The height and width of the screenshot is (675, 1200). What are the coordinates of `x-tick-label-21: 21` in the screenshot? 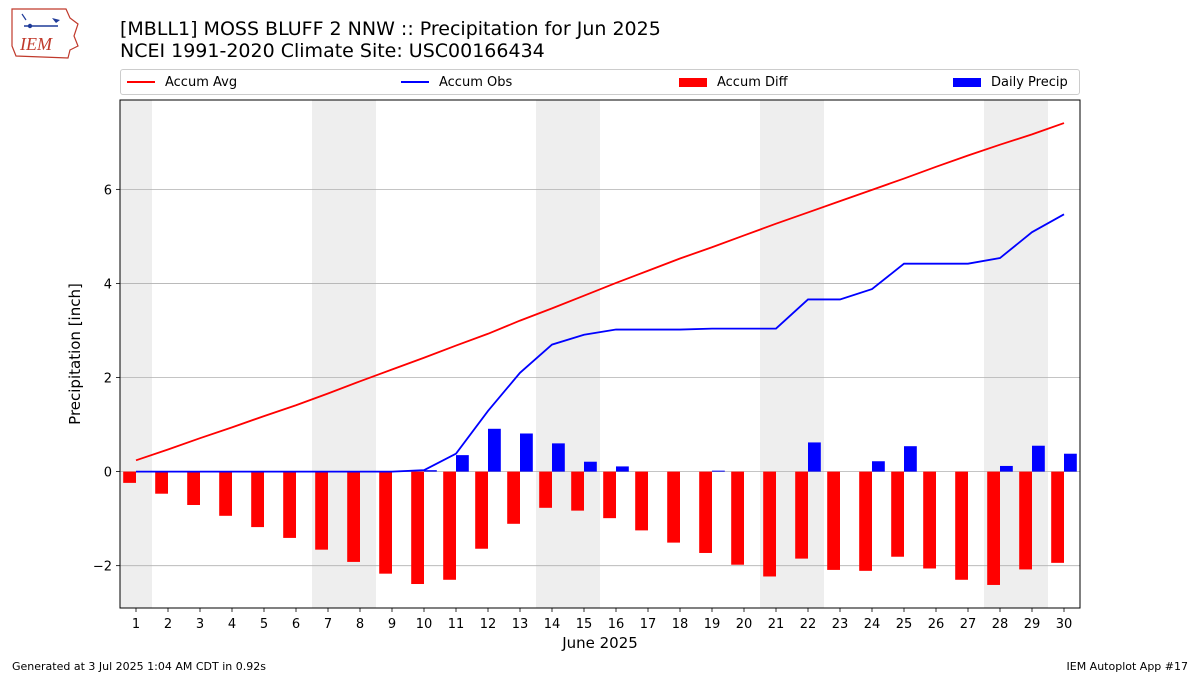 It's located at (776, 624).